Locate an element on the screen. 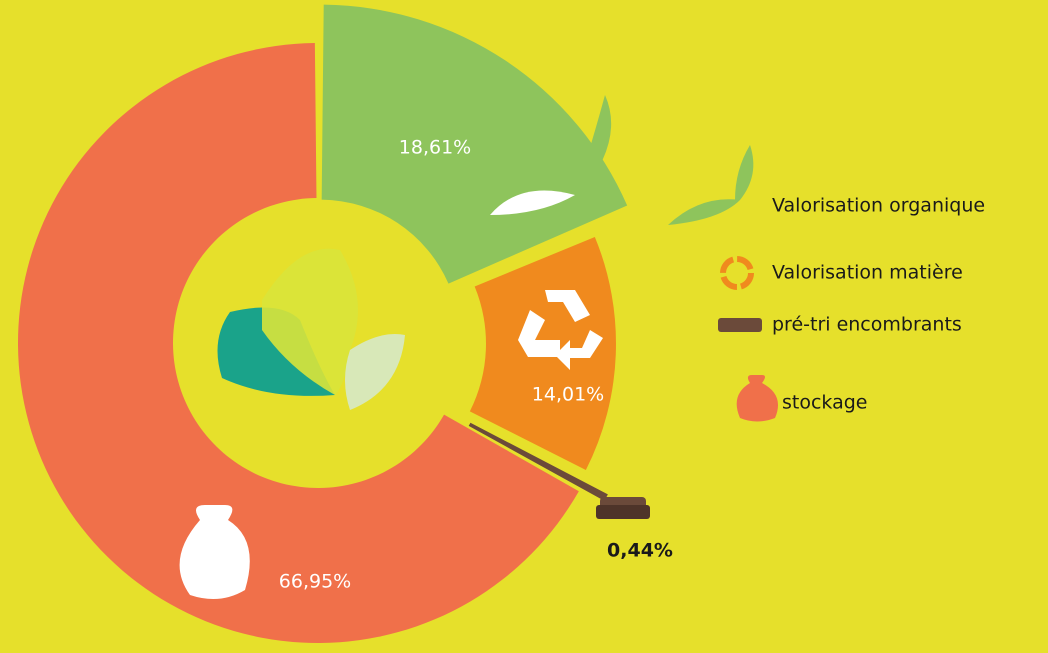 The image size is (1048, 653). legend-icons is located at coordinates (723, 283).